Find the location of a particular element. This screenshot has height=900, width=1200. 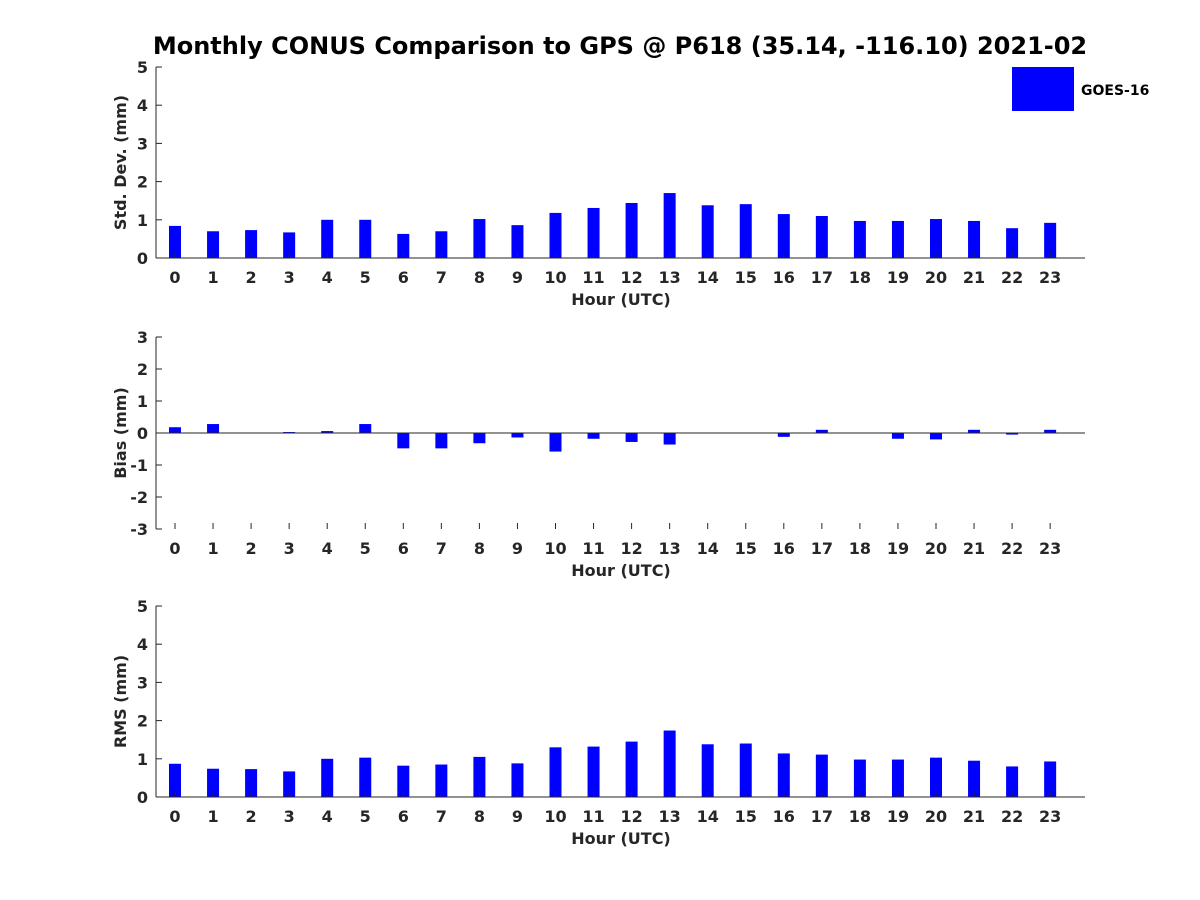

y-axis-label-1: Std. Dev. (mm) is located at coordinates (120, 162).